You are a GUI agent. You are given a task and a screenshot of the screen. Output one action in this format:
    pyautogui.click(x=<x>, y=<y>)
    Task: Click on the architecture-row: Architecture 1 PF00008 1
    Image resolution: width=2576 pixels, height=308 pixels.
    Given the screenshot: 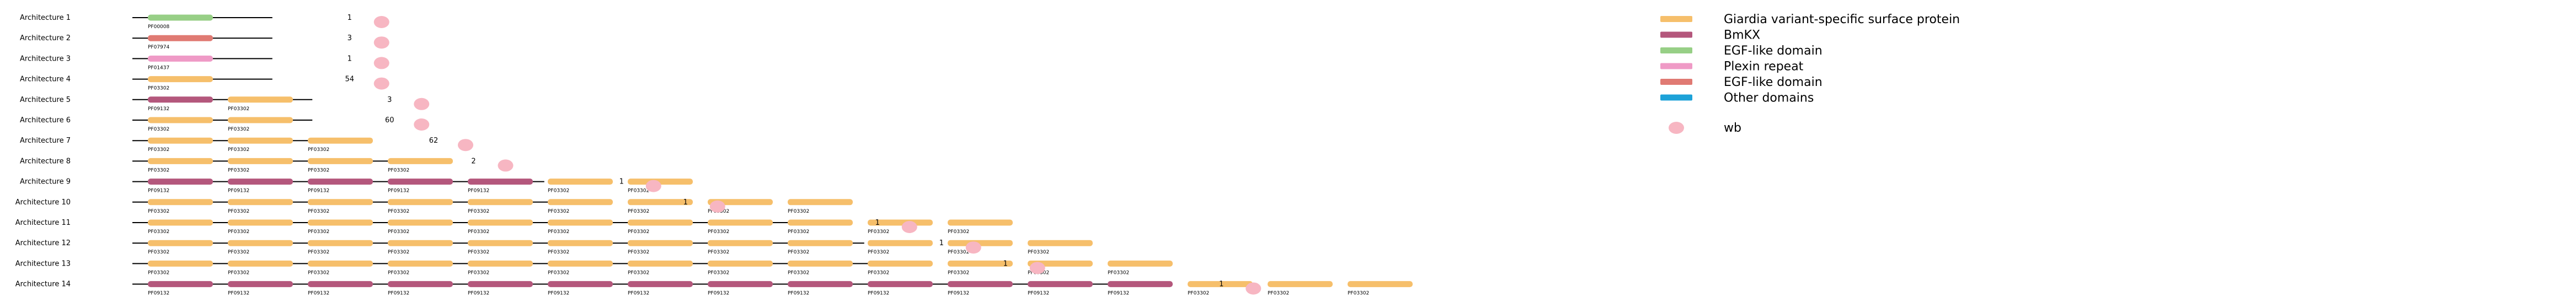 What is the action you would take?
    pyautogui.click(x=204, y=22)
    